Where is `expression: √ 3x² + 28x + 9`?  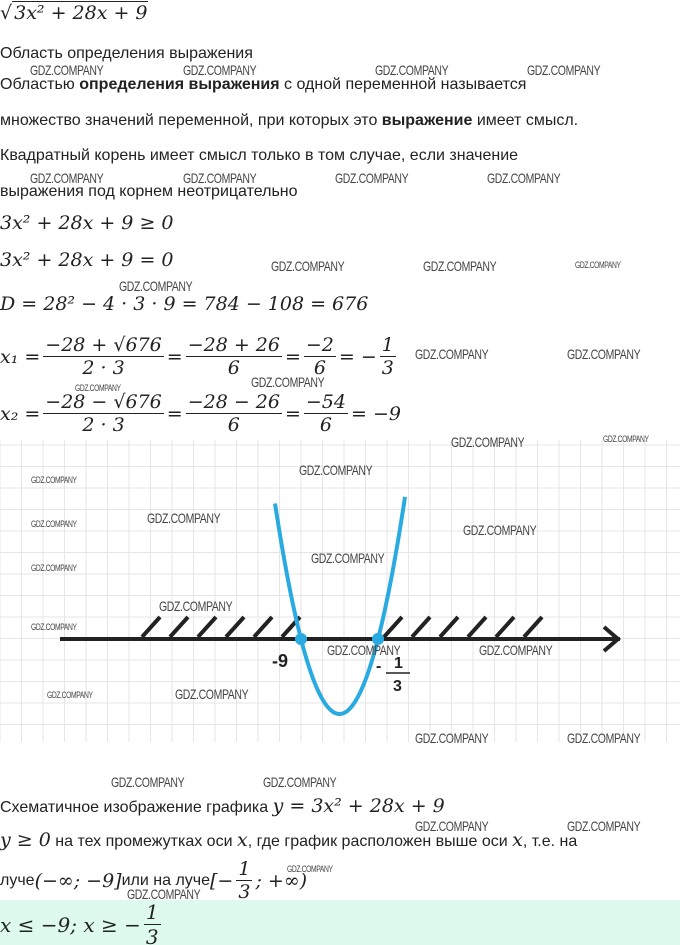 expression: √ 3x² + 28x + 9 is located at coordinates (74, 12).